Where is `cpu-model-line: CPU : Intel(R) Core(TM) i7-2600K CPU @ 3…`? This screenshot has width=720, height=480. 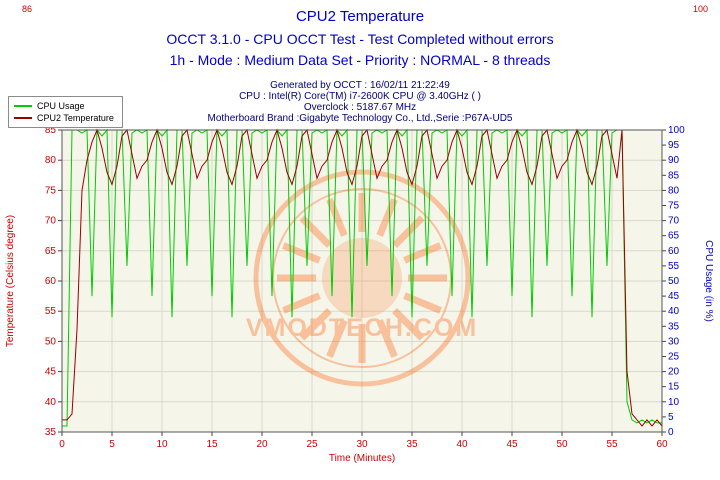
cpu-model-line: CPU : Intel(R) Core(TM) i7-2600K CPU @ 3… is located at coordinates (360, 96).